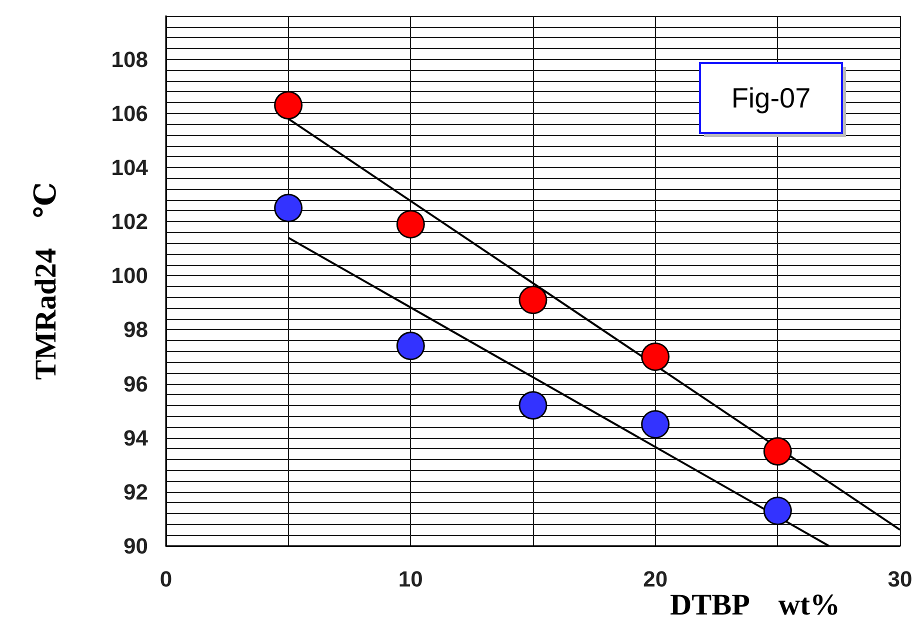  I want to click on y-axis-title: TMRad24 ℃, so click(46, 281).